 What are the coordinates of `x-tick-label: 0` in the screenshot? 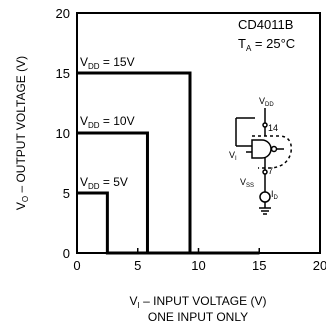 It's located at (76, 265).